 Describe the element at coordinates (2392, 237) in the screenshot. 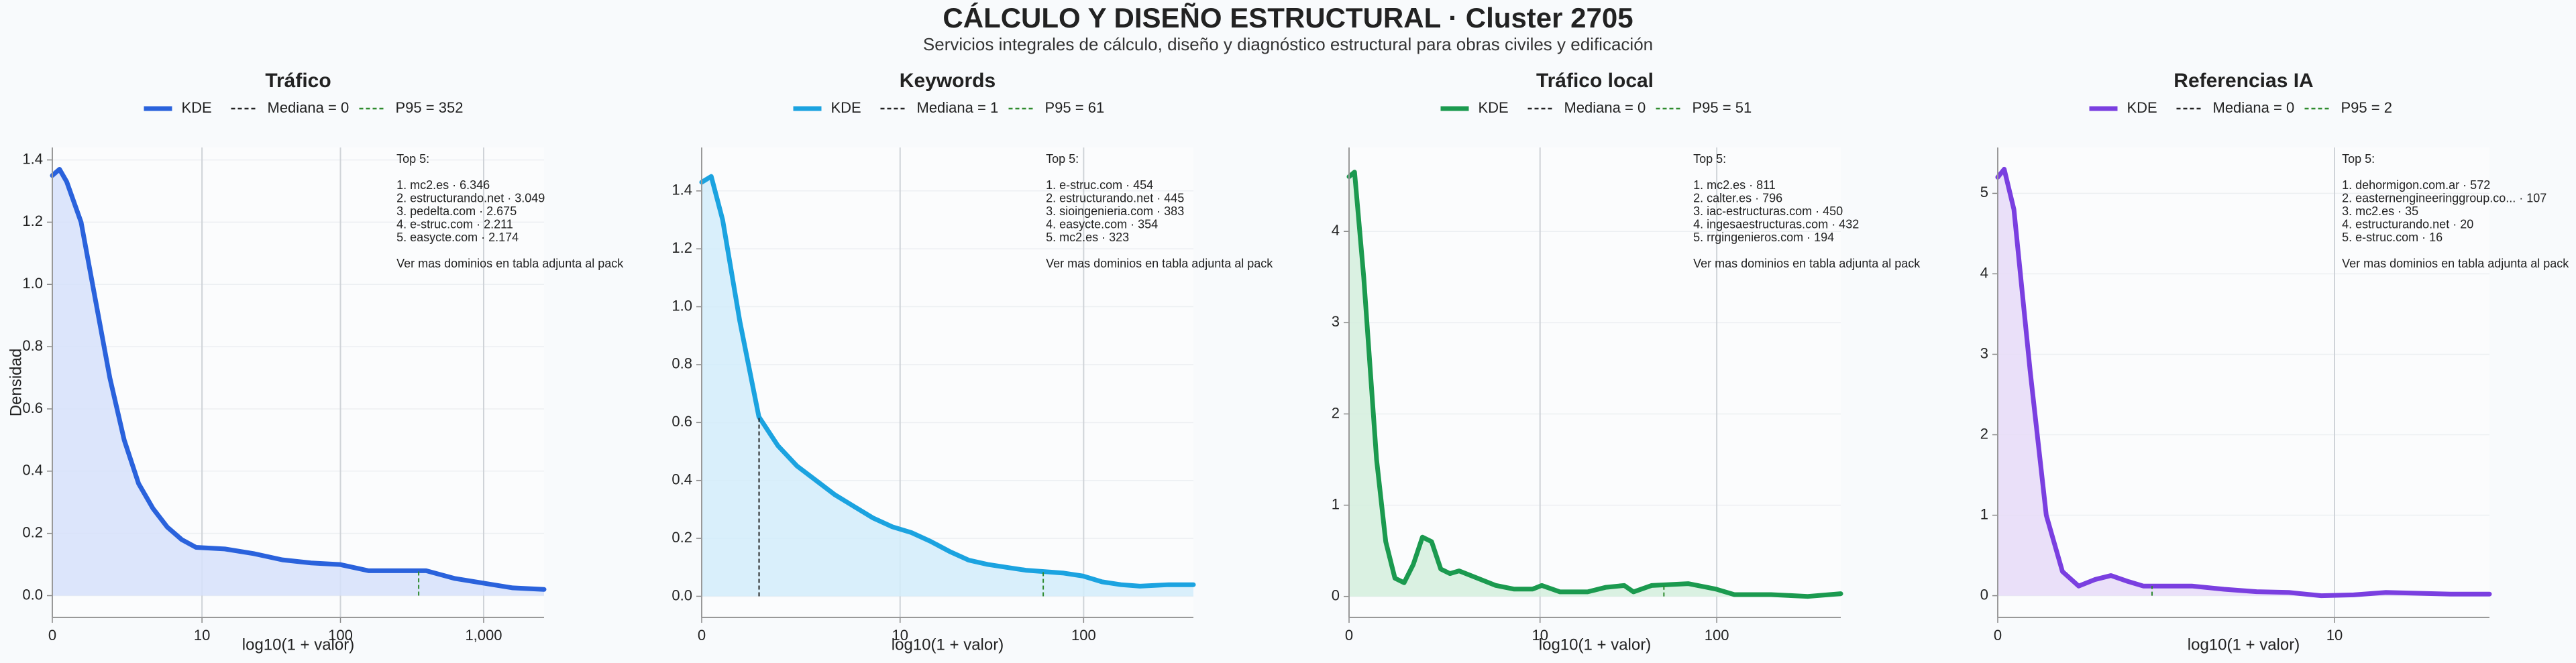

I see `annotation-item: 5. e-struc.com · 16` at that location.